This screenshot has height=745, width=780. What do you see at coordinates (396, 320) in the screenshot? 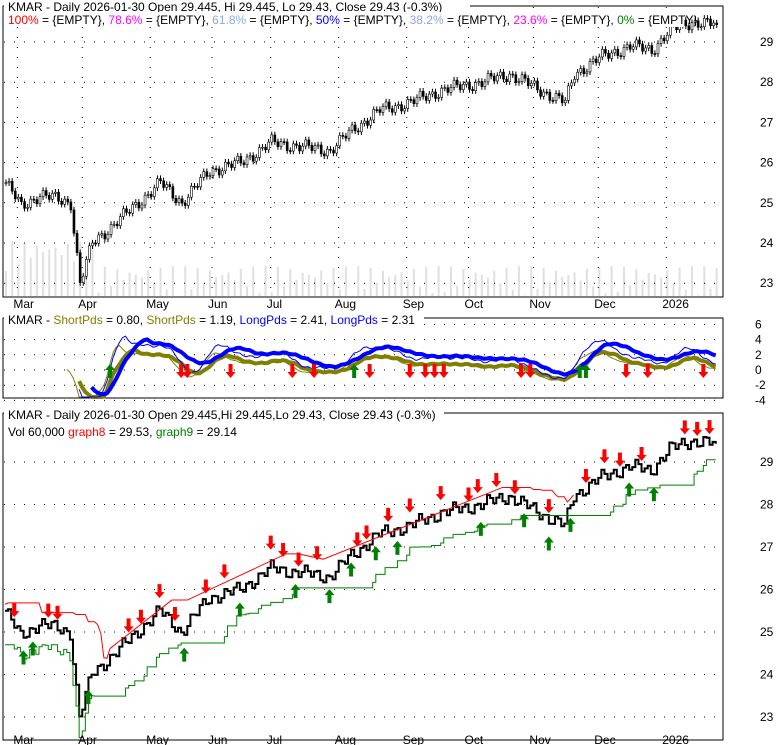
I see `legend-part: = 2.31` at bounding box center [396, 320].